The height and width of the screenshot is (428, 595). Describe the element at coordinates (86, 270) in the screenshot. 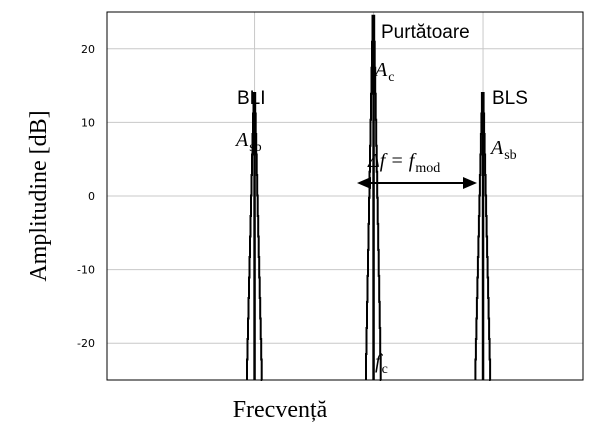

I see `y-tick-label: -10` at that location.